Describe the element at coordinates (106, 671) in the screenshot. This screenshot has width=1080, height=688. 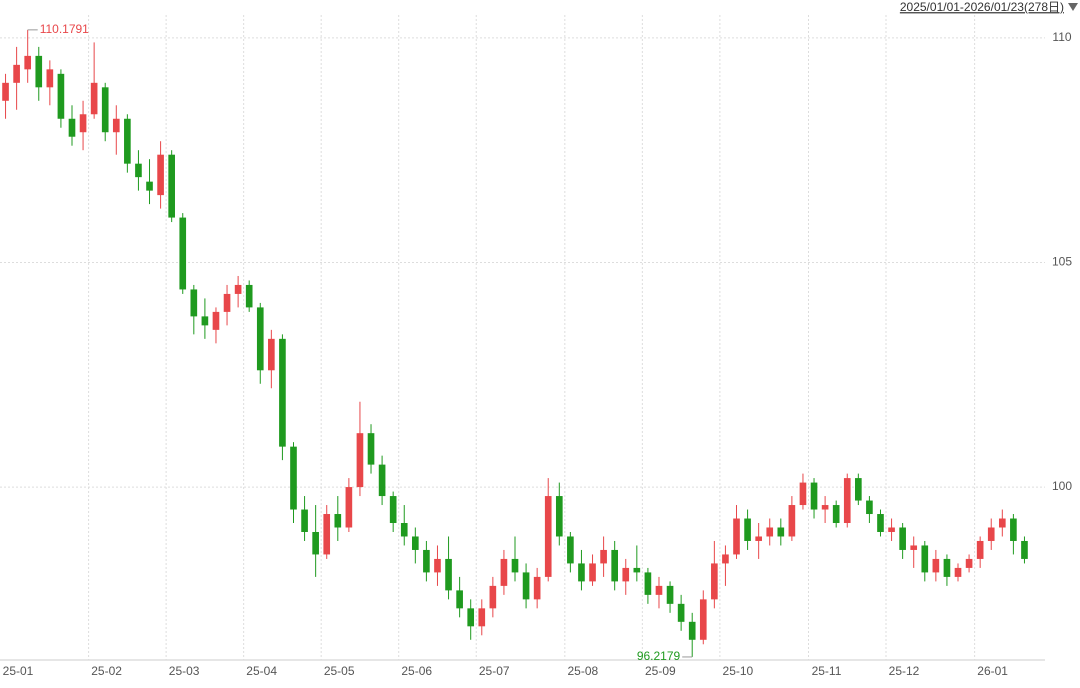
I see `x-tick-label: 25-02` at that location.